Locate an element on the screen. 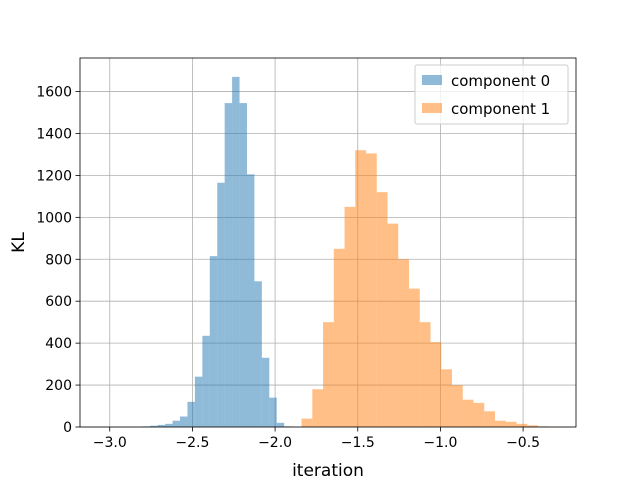 The height and width of the screenshot is (480, 640). y-tick-label: 1000 is located at coordinates (54, 218).